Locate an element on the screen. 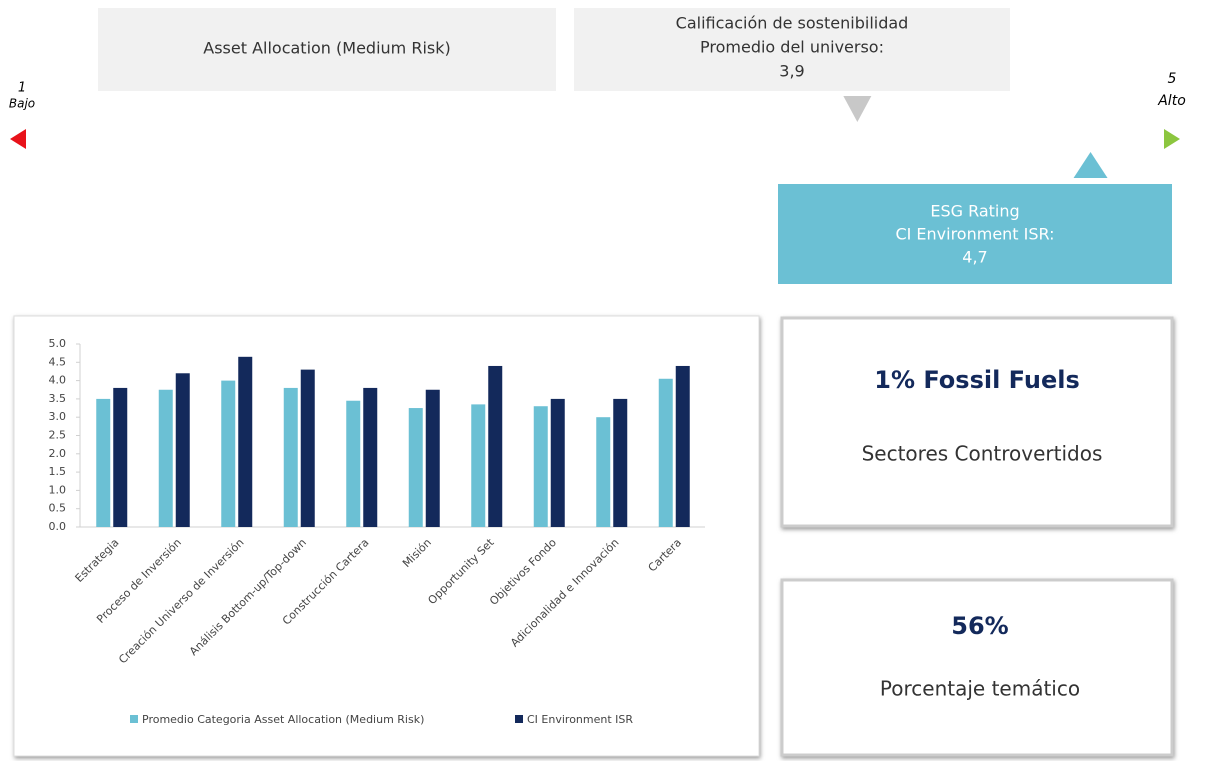 The width and height of the screenshot is (1205, 765). y-tick-label: 3.0 is located at coordinates (58, 416).